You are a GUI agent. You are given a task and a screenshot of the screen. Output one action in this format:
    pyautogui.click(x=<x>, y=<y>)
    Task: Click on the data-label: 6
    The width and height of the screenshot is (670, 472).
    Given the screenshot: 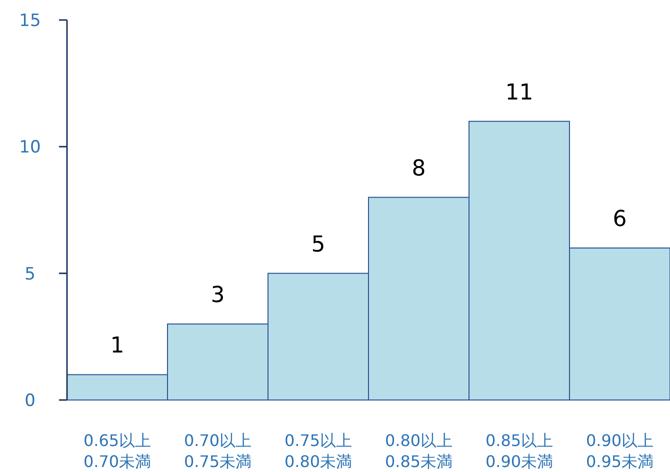 What is the action you would take?
    pyautogui.click(x=619, y=219)
    